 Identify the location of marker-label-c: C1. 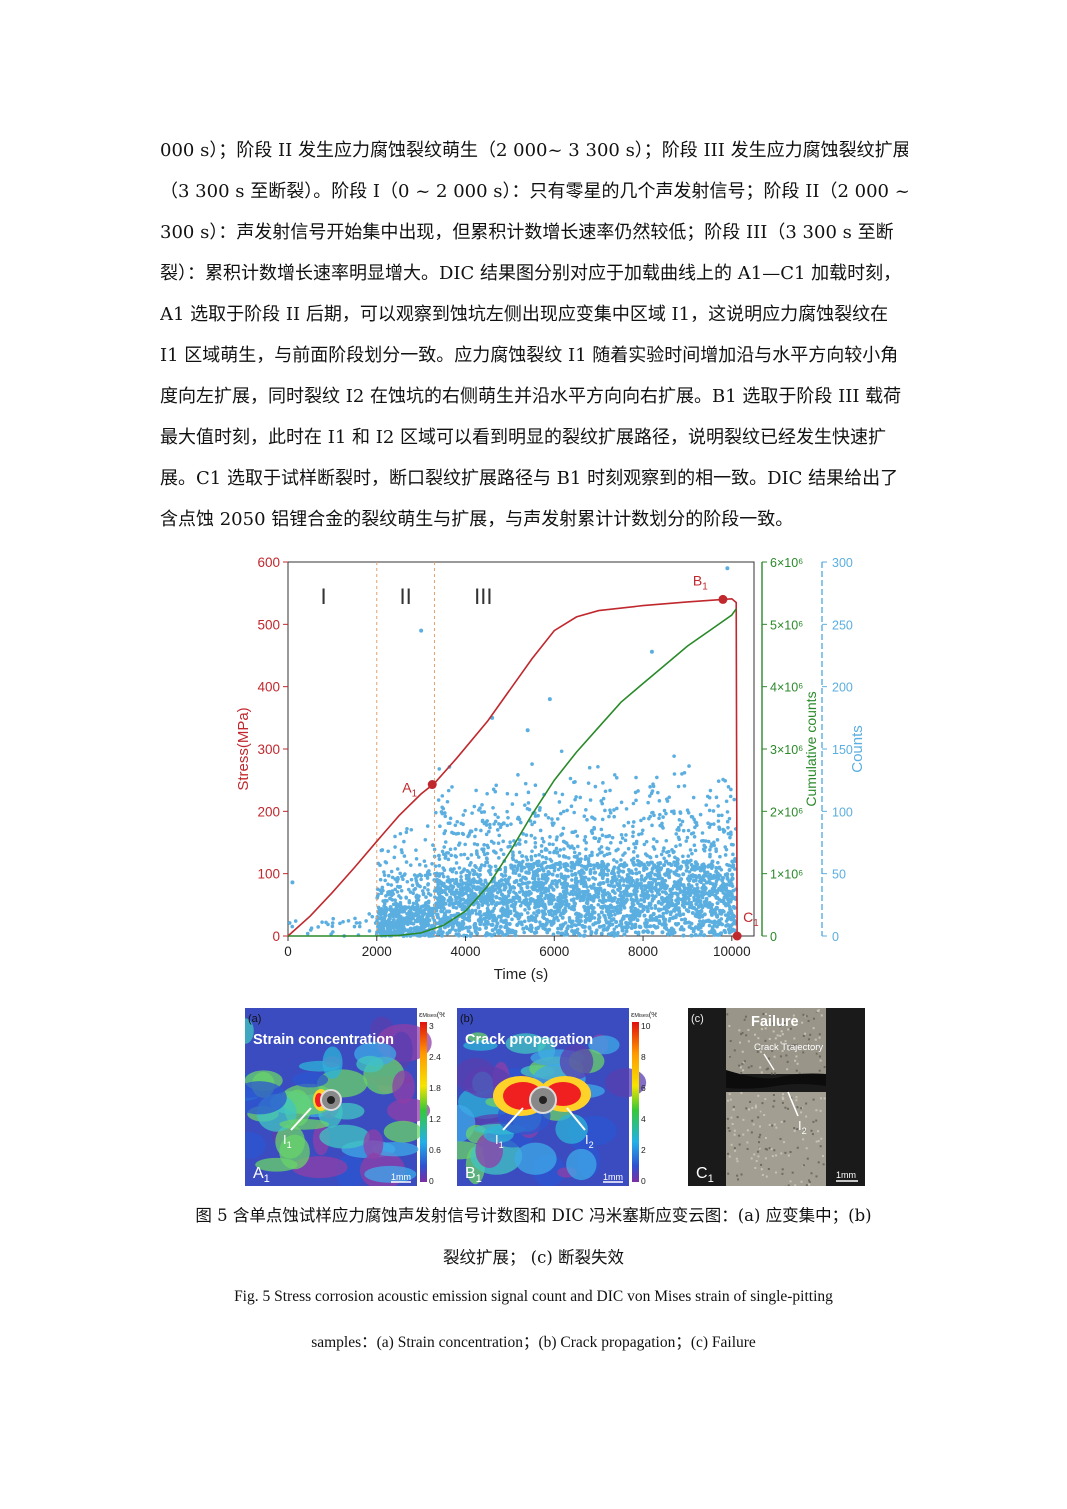
(751, 919).